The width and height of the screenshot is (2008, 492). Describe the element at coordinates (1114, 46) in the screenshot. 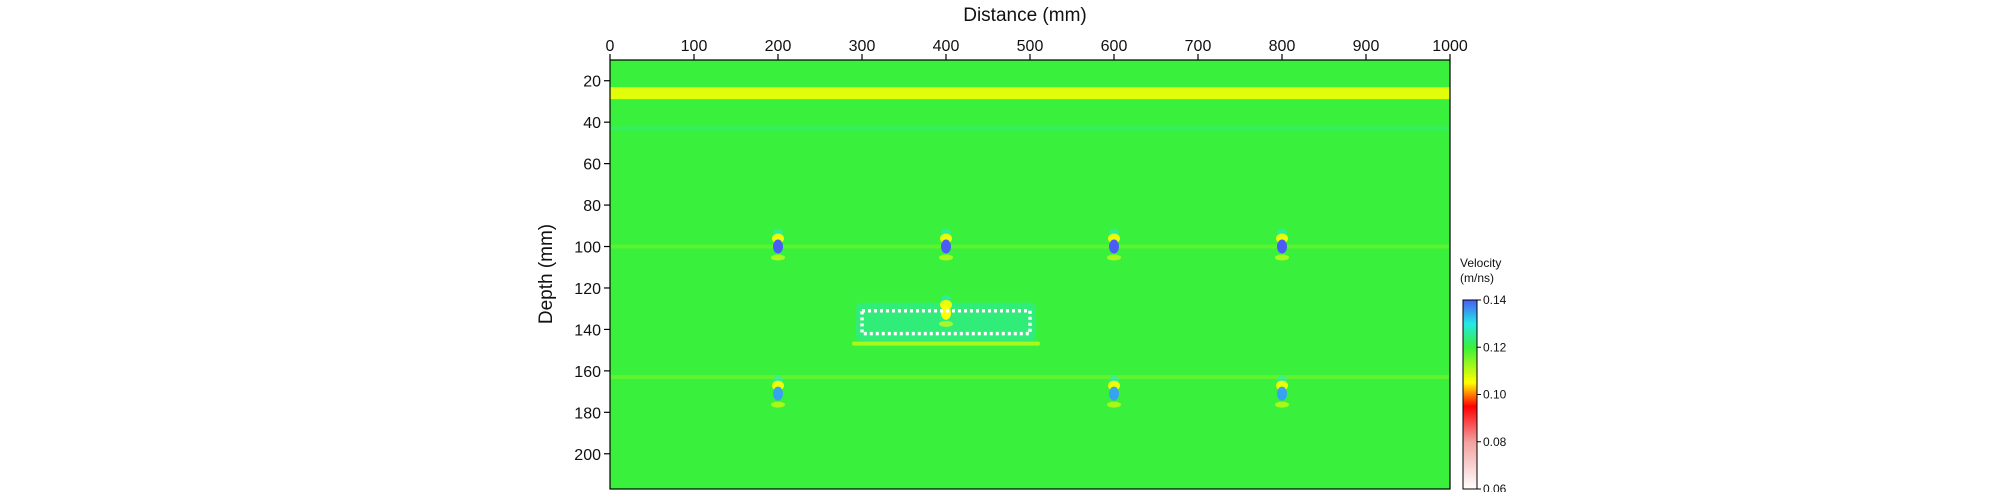

I see `x-tick-label: 600` at that location.